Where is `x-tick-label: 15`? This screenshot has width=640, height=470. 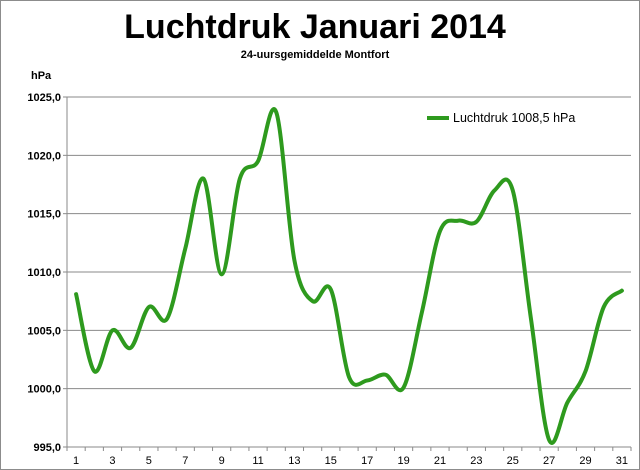 x-tick-label: 15 is located at coordinates (331, 461).